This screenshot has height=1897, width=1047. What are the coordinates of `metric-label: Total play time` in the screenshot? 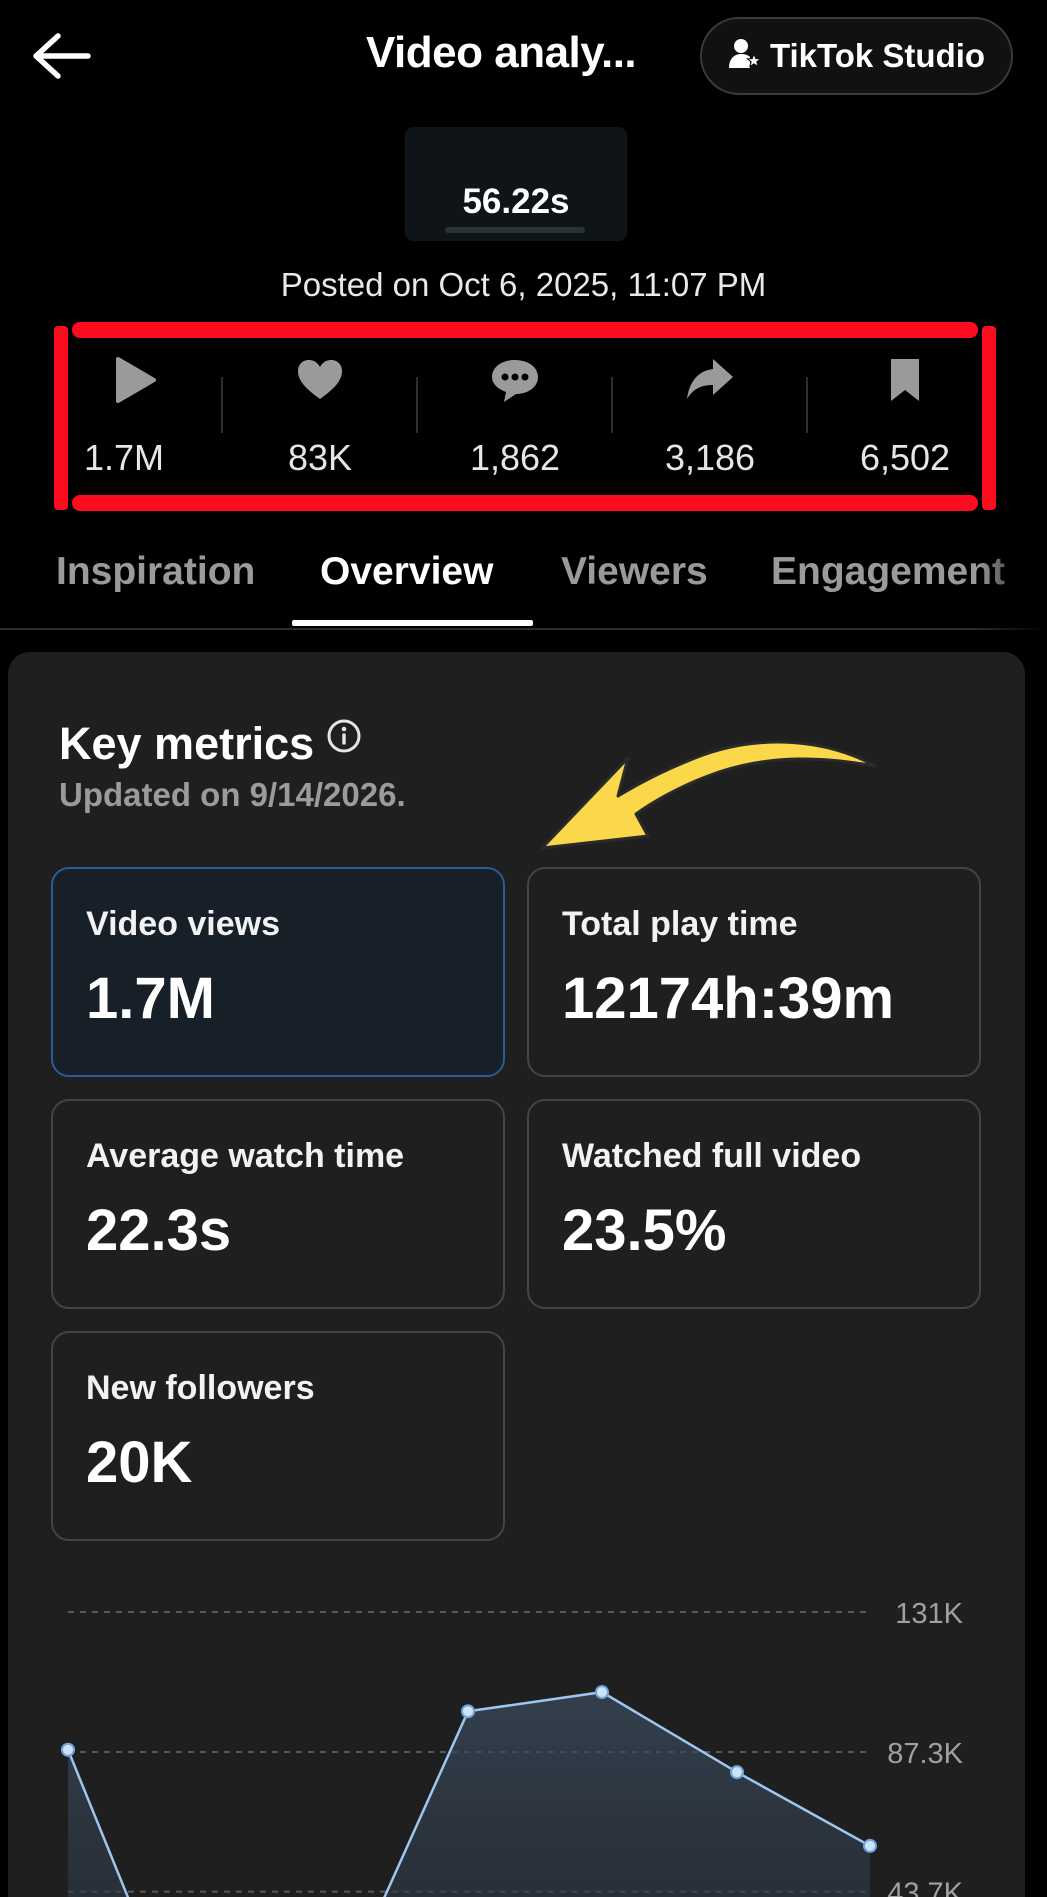 It's located at (680, 924).